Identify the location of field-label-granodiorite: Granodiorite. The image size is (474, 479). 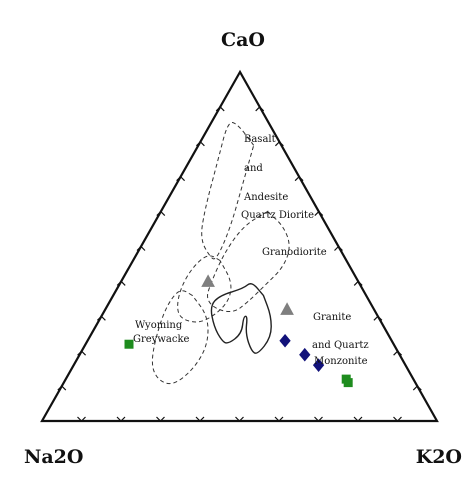
(294, 252).